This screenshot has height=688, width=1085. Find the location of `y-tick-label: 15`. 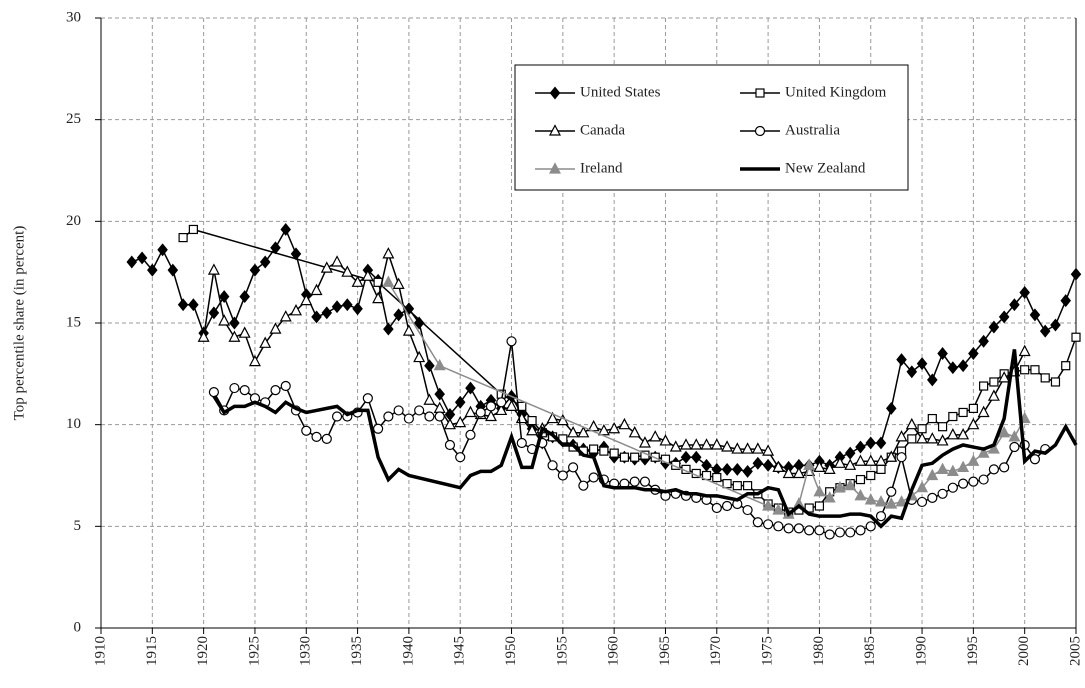

y-tick-label: 15 is located at coordinates (73, 322).